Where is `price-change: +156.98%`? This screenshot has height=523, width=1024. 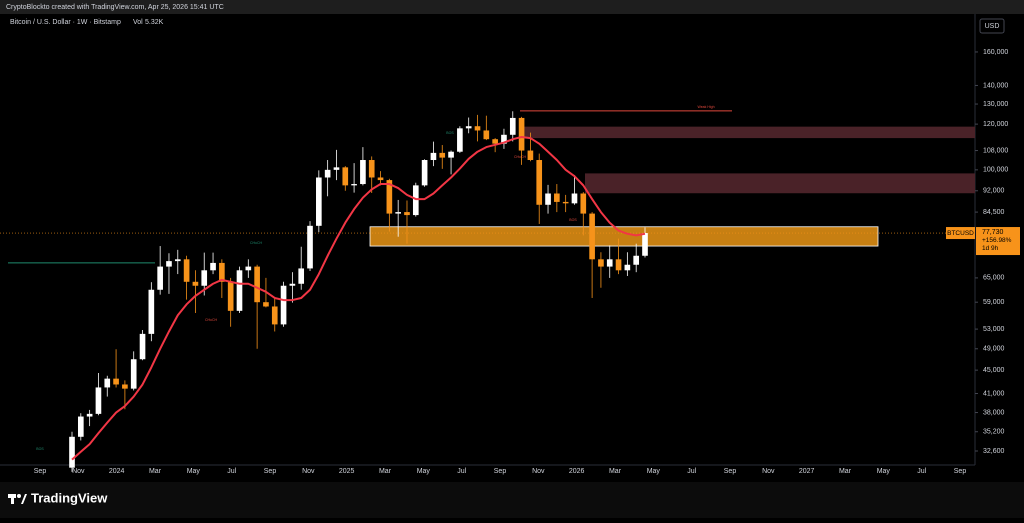
price-change: +156.98% is located at coordinates (997, 240).